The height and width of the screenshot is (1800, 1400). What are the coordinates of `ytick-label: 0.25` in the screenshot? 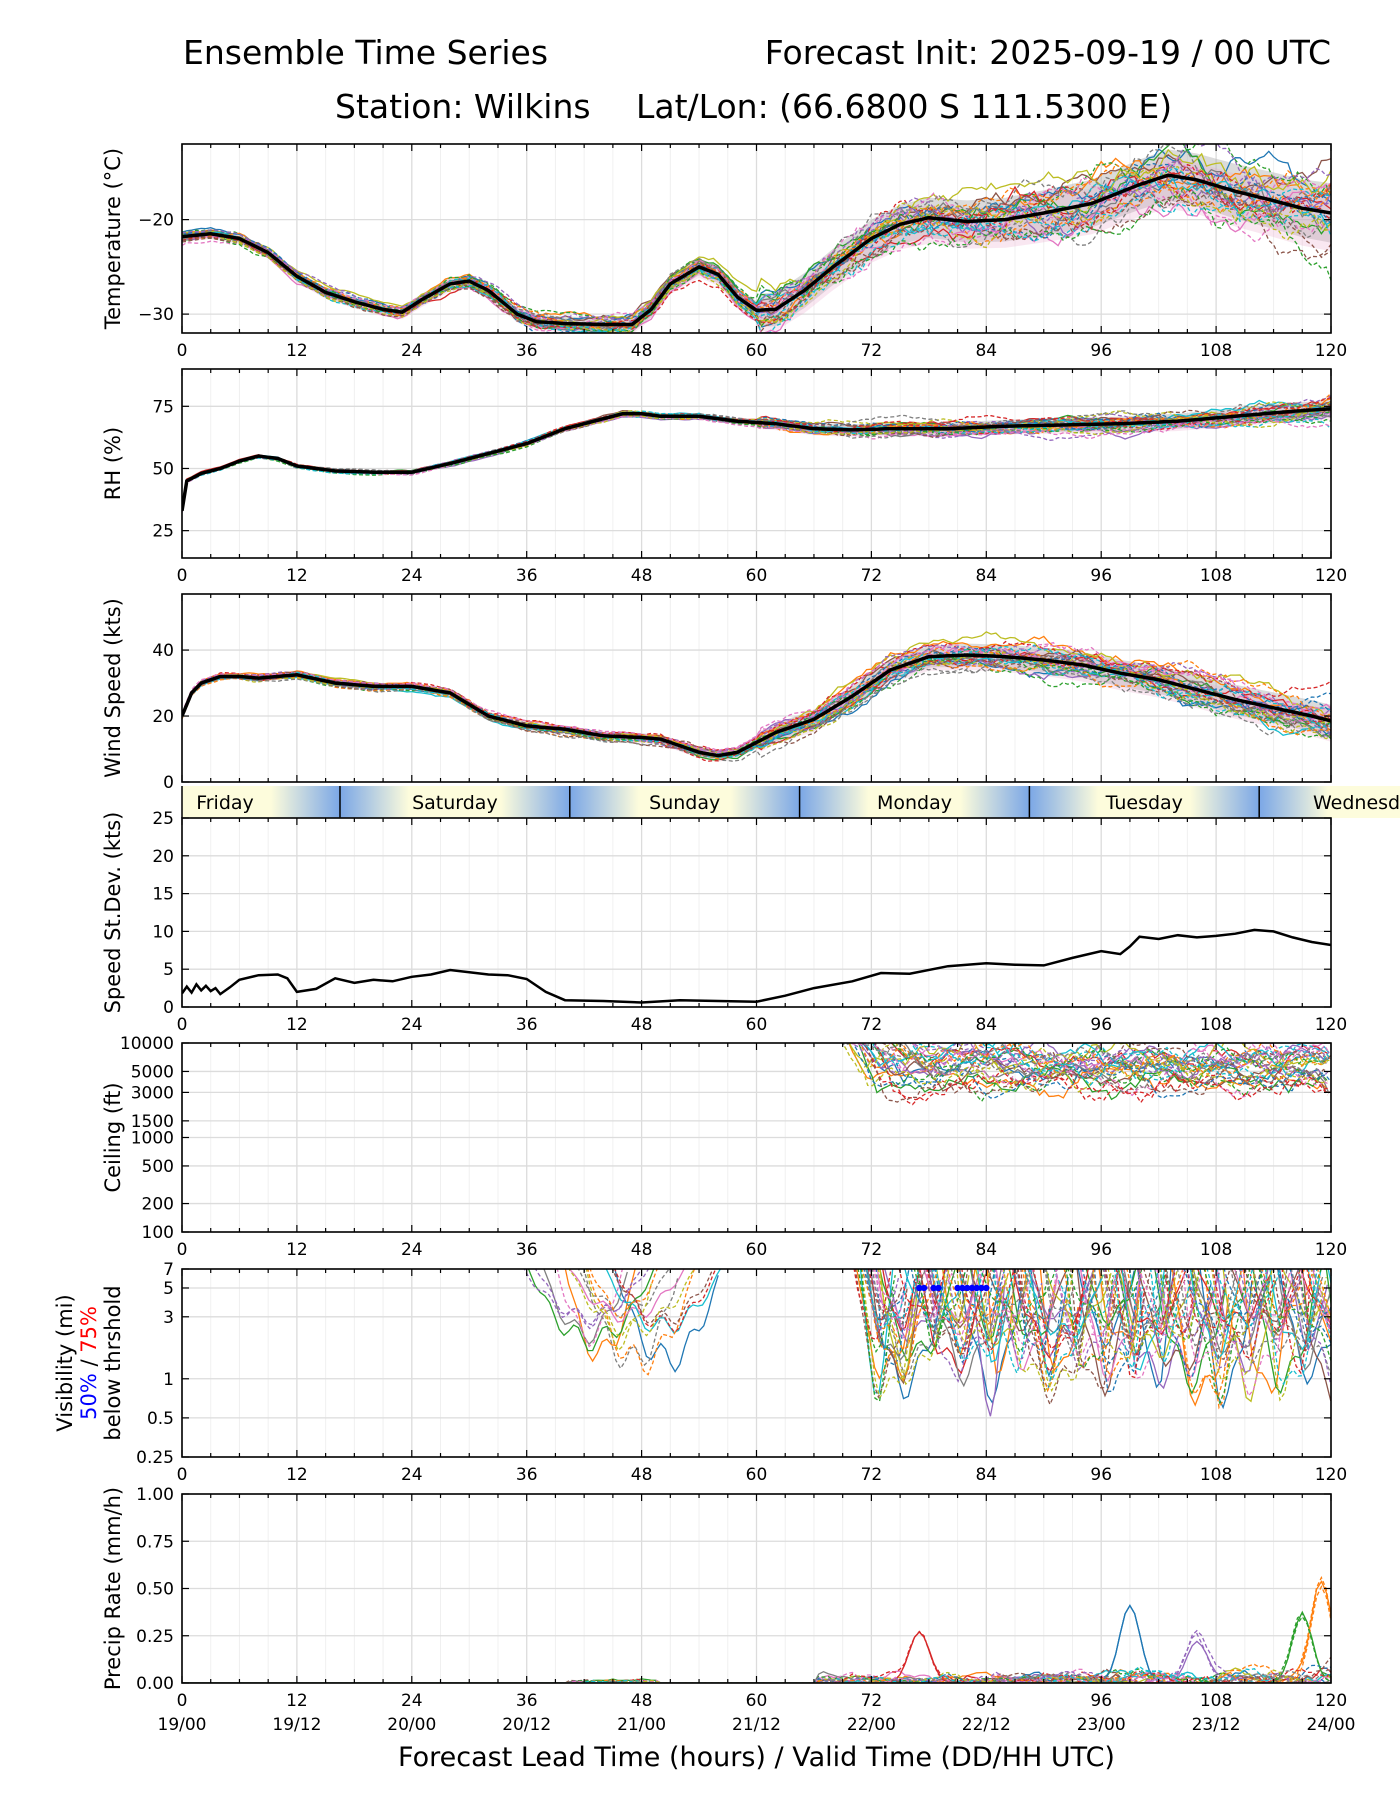 It's located at (155, 1637).